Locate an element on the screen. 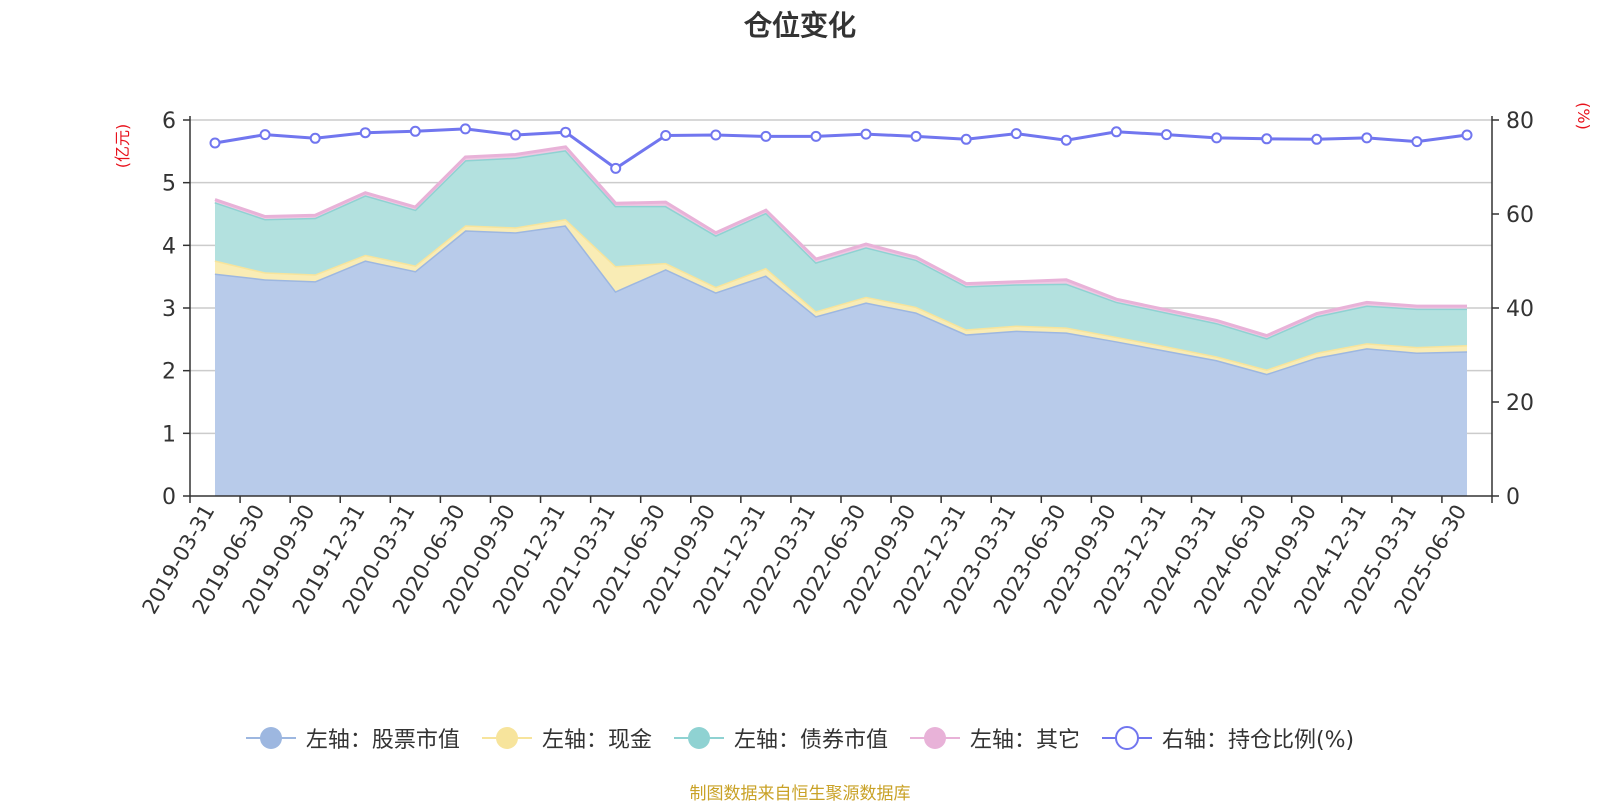 The height and width of the screenshot is (804, 1600). legend-marker-ratio-icon is located at coordinates (1126, 738).